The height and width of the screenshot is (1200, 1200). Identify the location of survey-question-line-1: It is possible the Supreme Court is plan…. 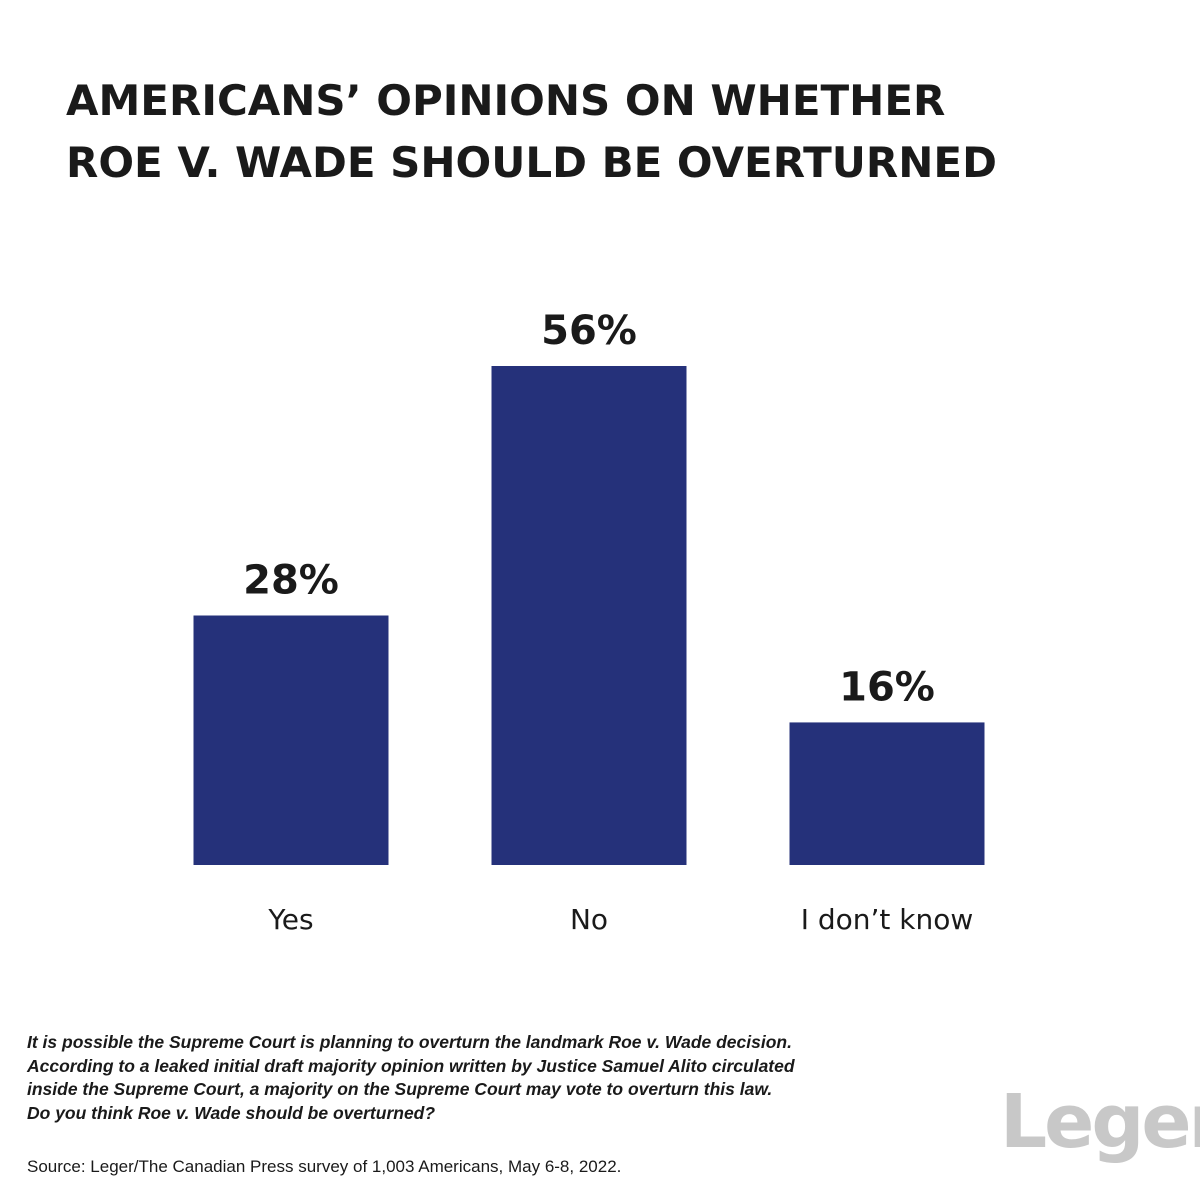
(409, 1042).